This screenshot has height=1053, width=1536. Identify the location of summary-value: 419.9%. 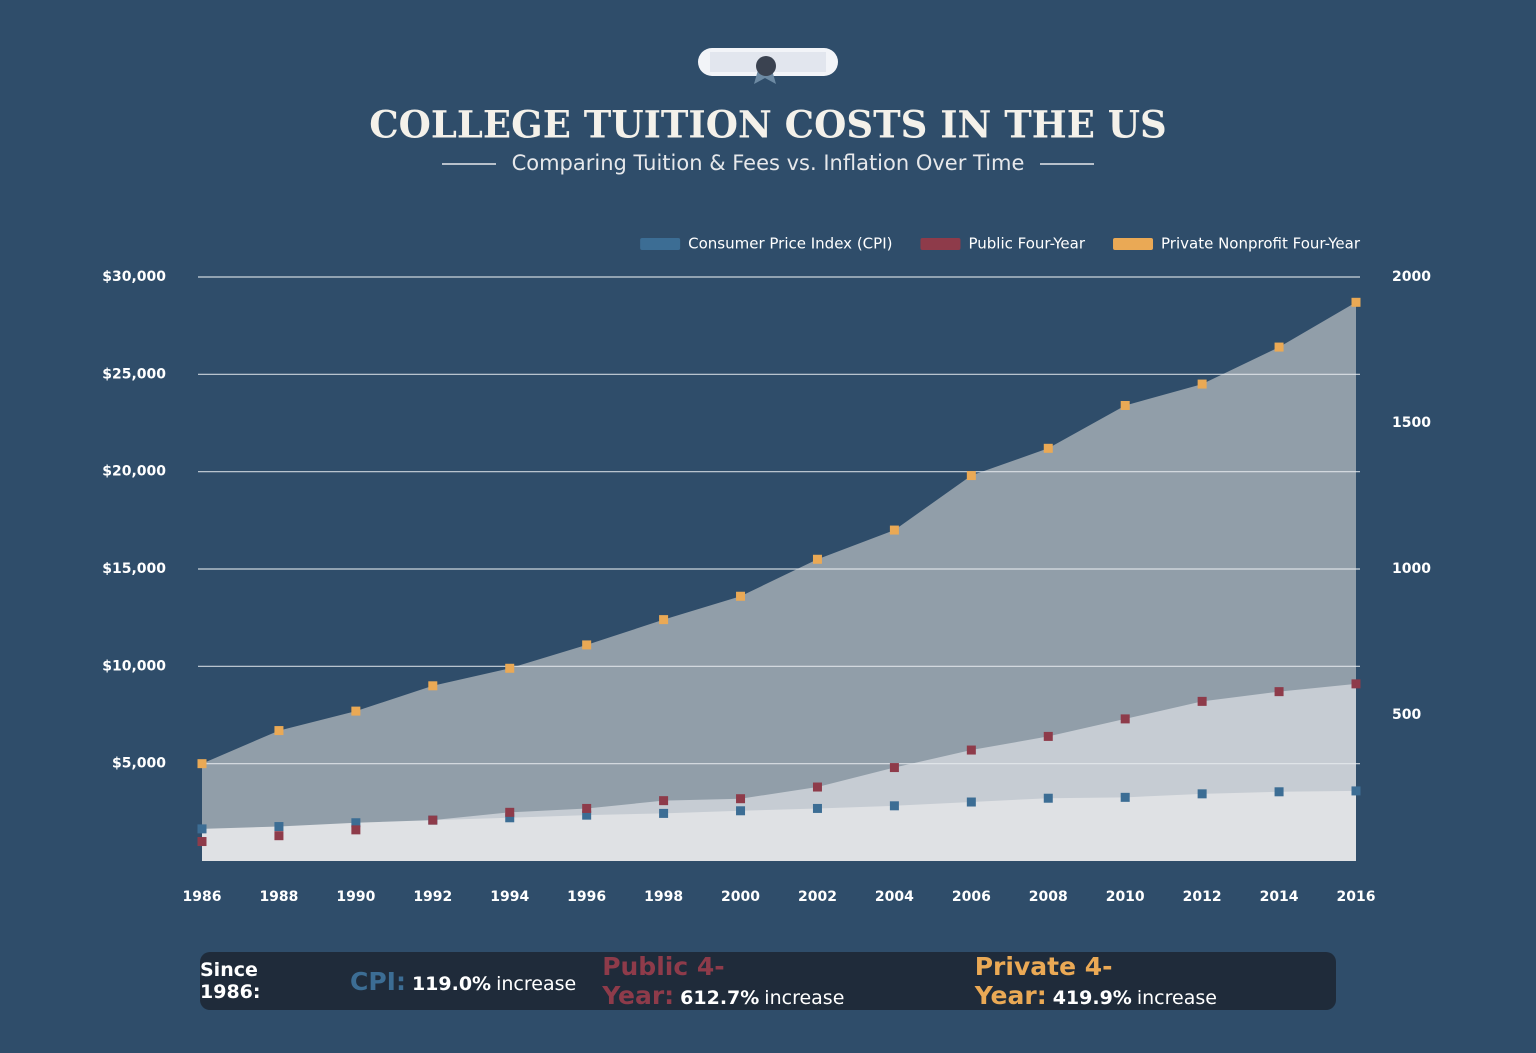
(1092, 998).